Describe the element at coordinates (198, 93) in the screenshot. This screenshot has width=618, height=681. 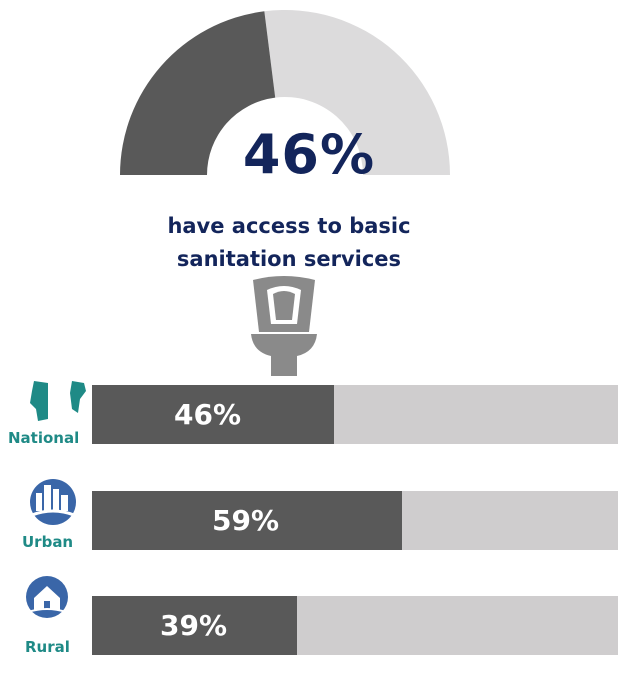
I see `gauge-filled-arc` at that location.